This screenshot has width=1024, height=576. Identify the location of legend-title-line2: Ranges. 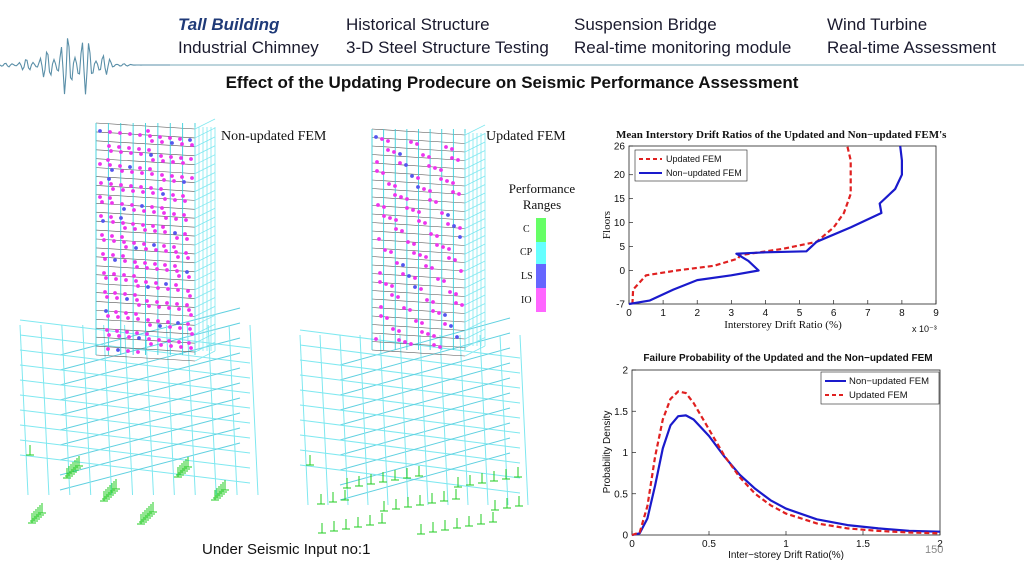
(542, 204).